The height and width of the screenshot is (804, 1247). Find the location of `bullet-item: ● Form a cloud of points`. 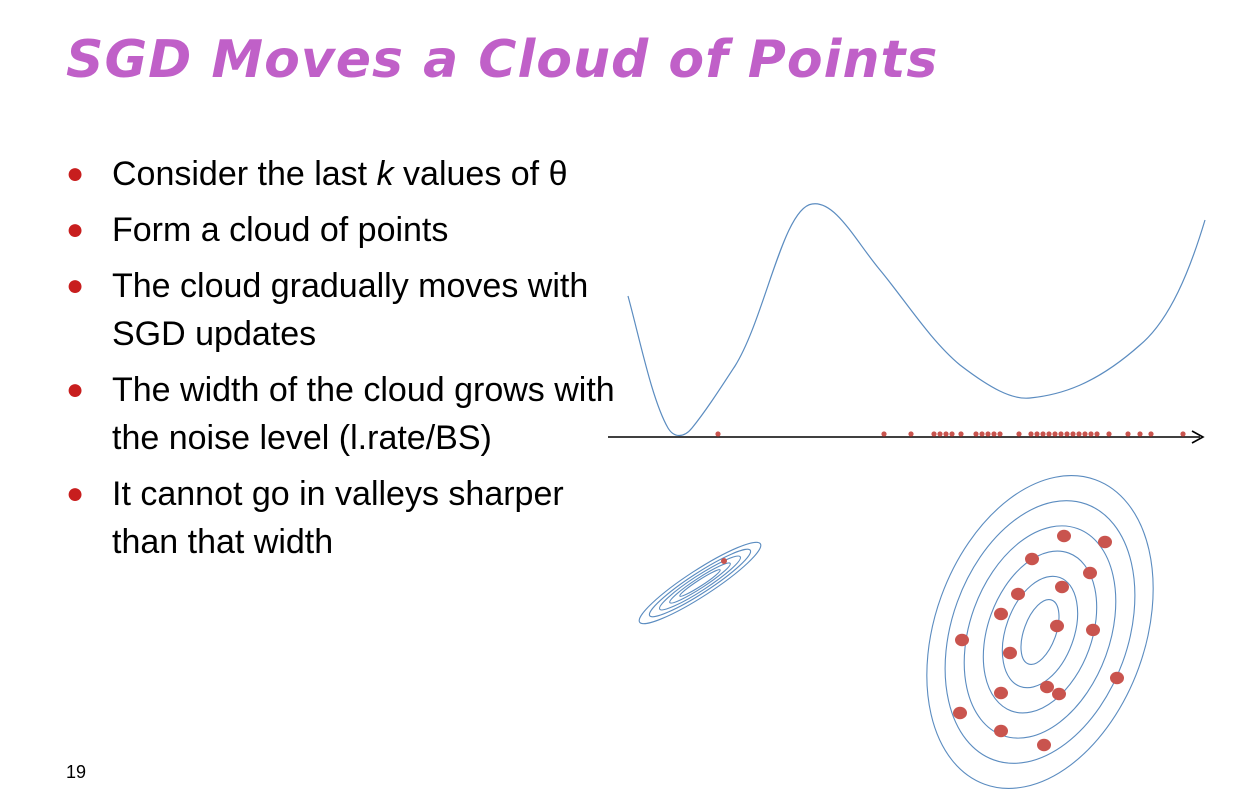

bullet-item: ● Form a cloud of points is located at coordinates (344, 230).